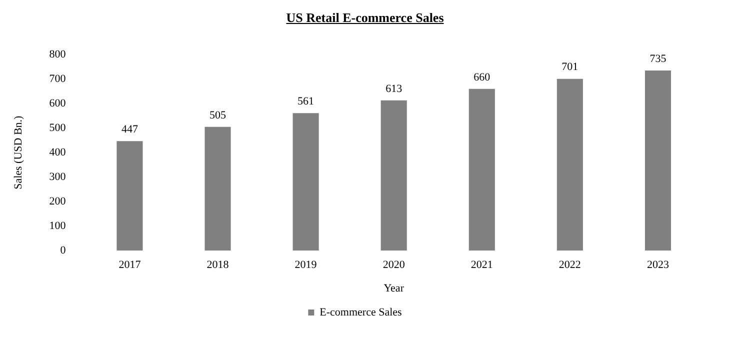  I want to click on y-tick-label: 800, so click(57, 54).